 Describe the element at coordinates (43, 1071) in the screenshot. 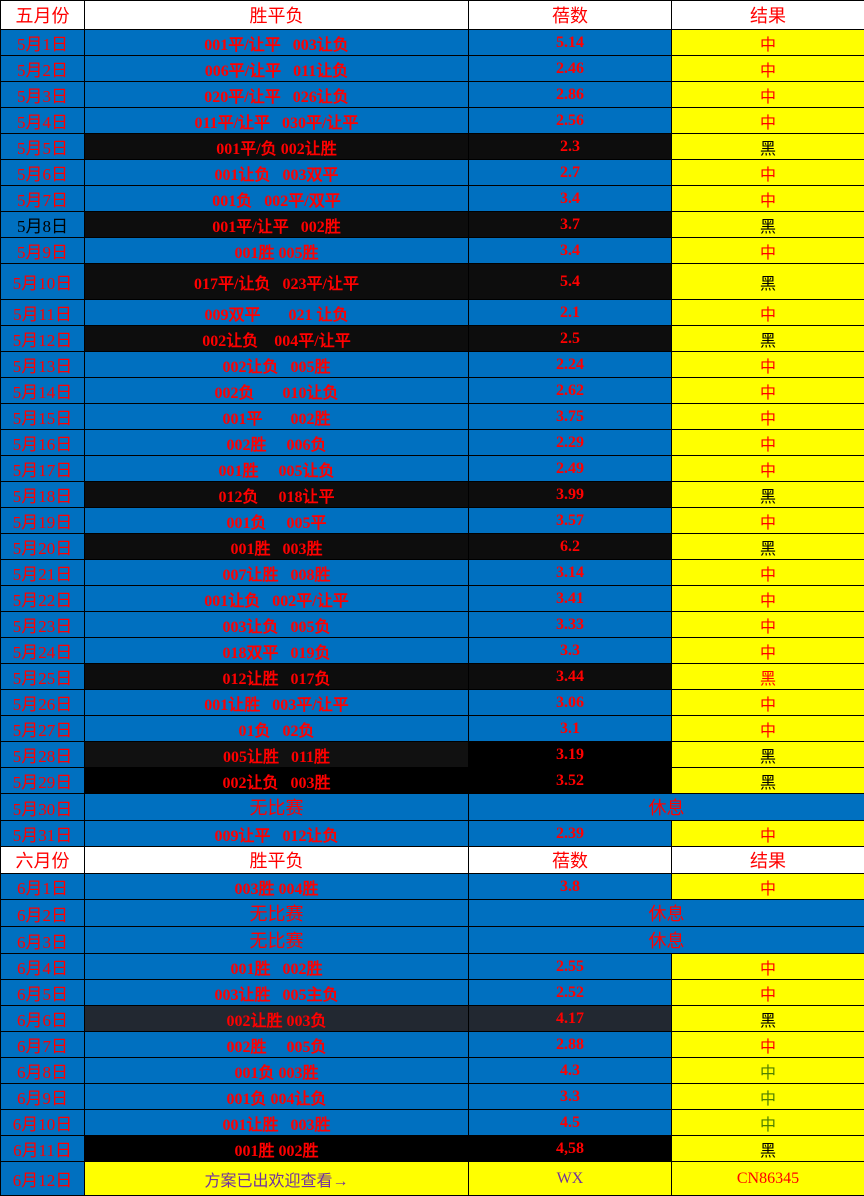

I see `date-cell: 6月8日` at that location.